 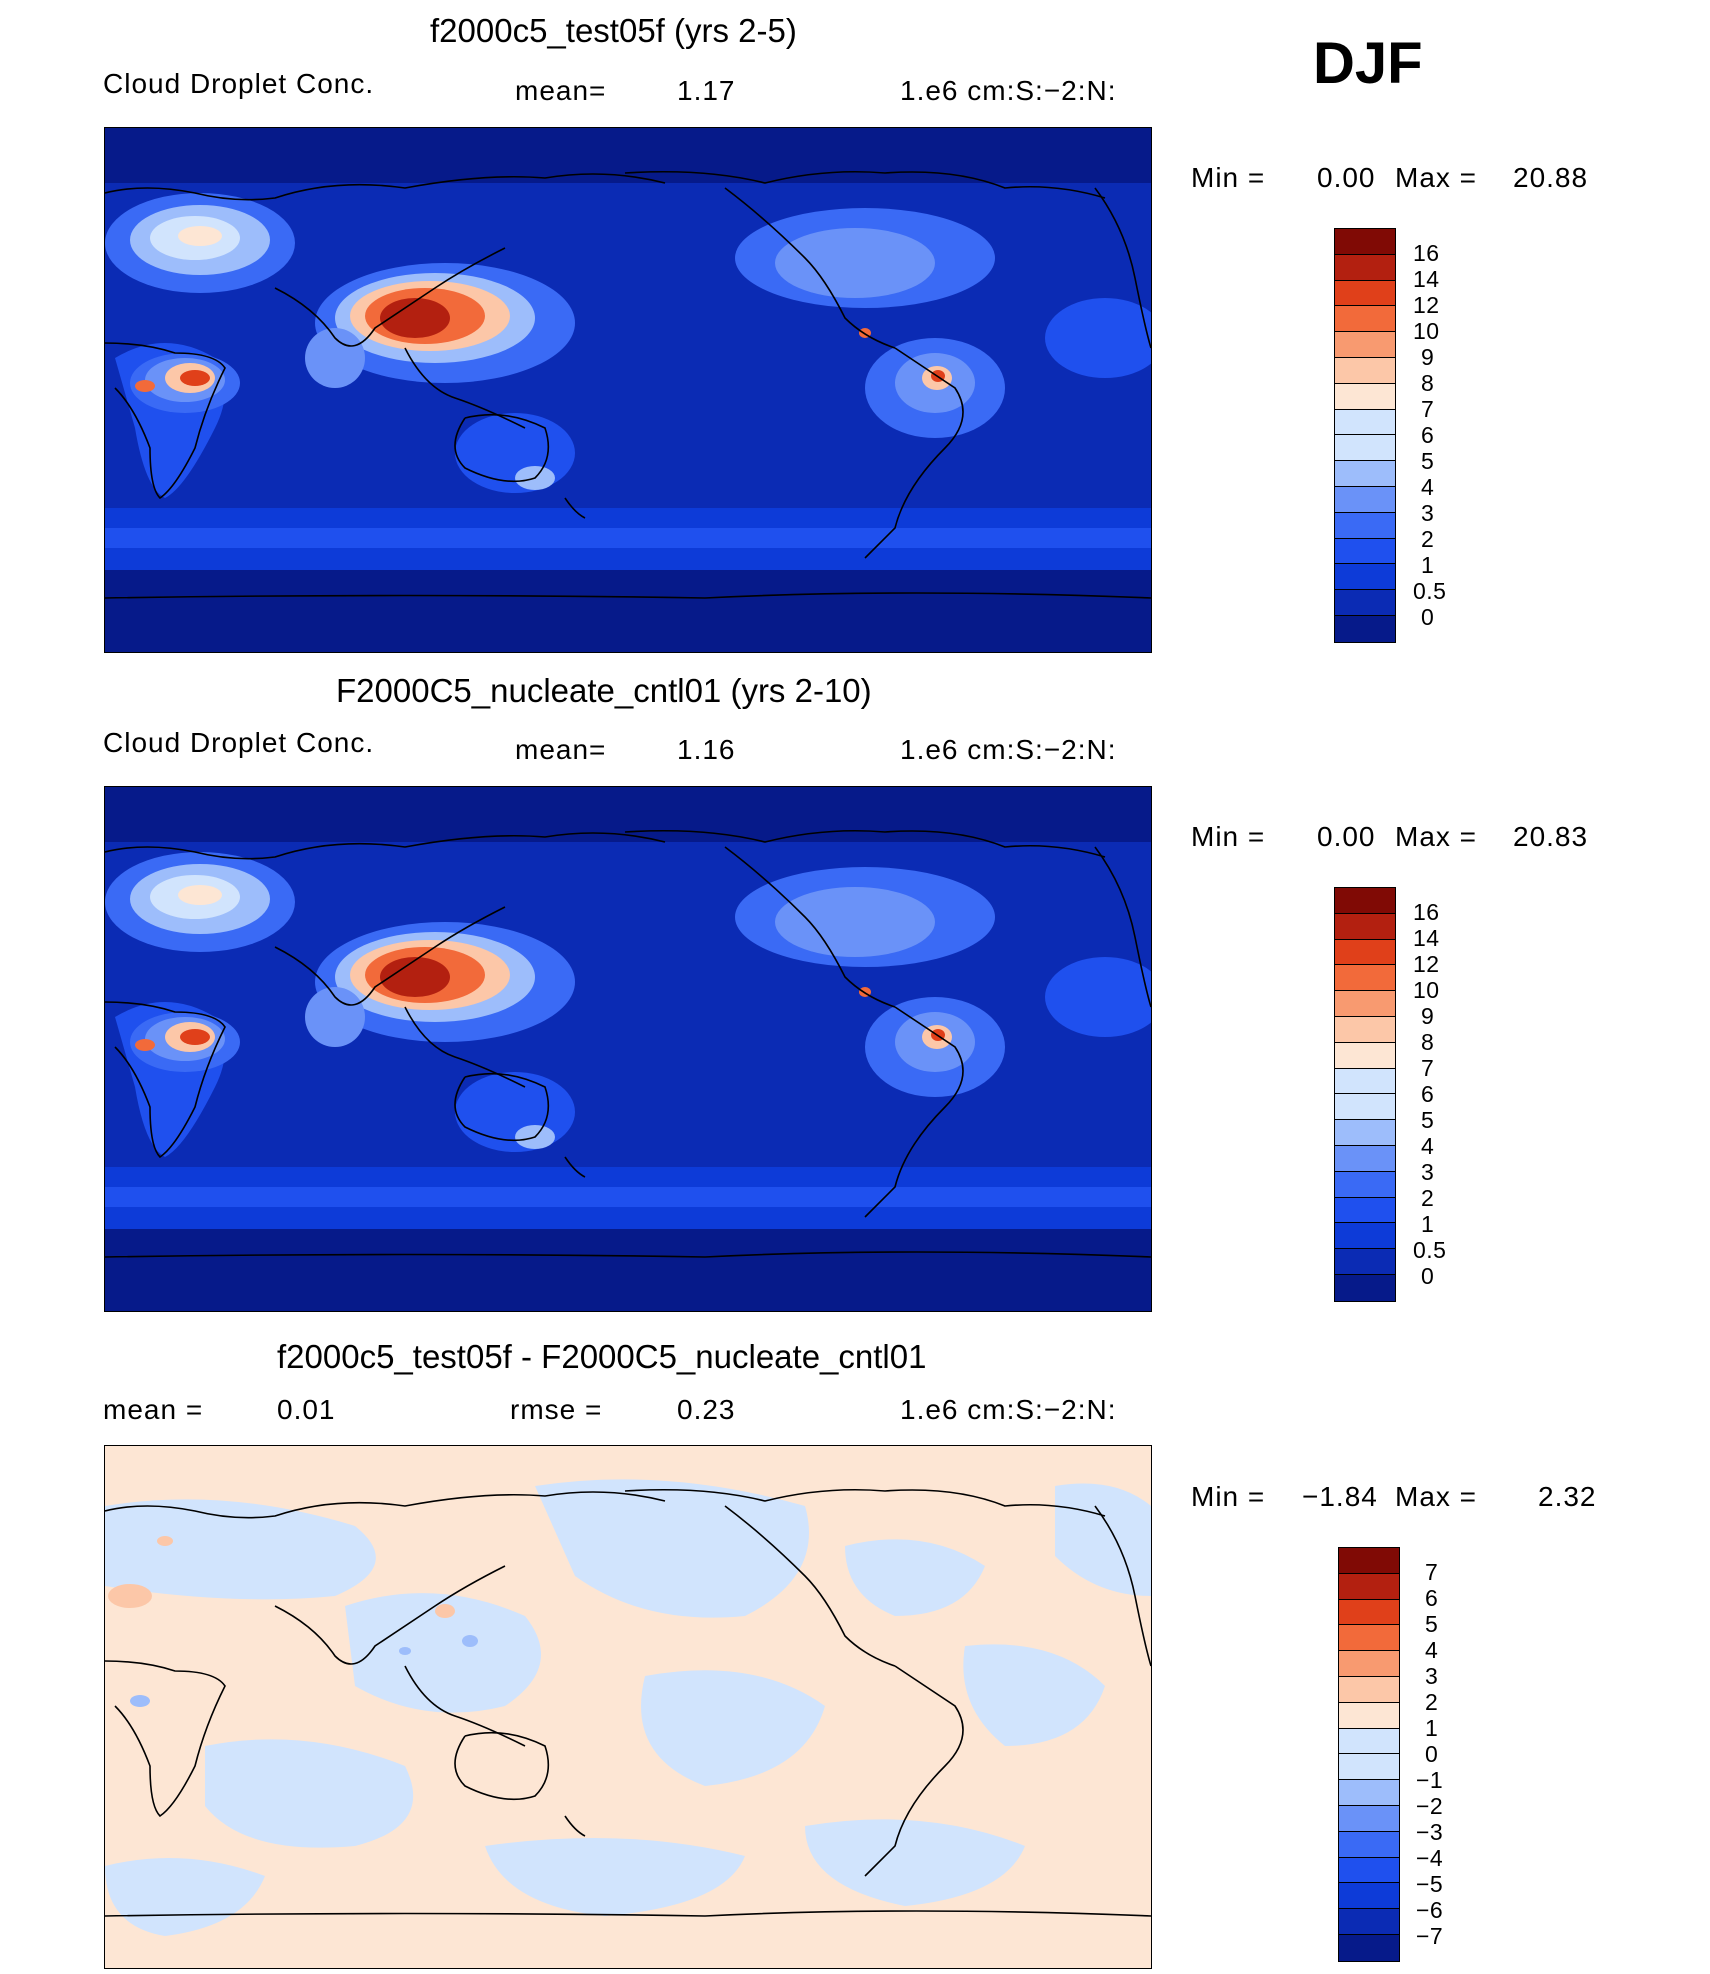 What do you see at coordinates (706, 90) in the screenshot?
I see `panel-1-mean-value: 1.17` at bounding box center [706, 90].